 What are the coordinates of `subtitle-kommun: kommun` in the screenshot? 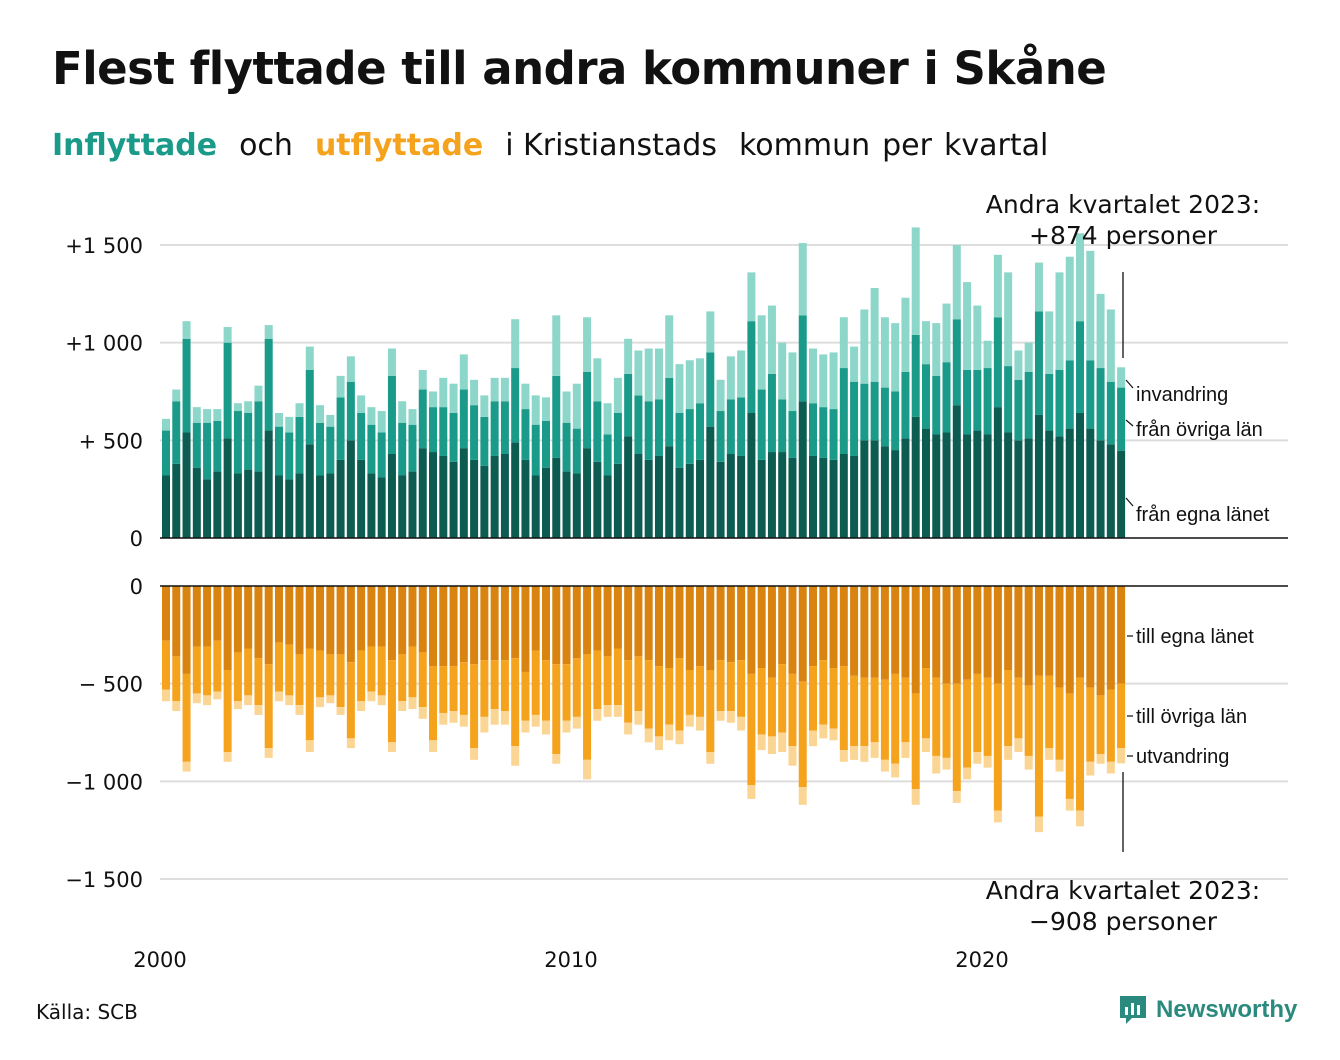 It's located at (804, 145).